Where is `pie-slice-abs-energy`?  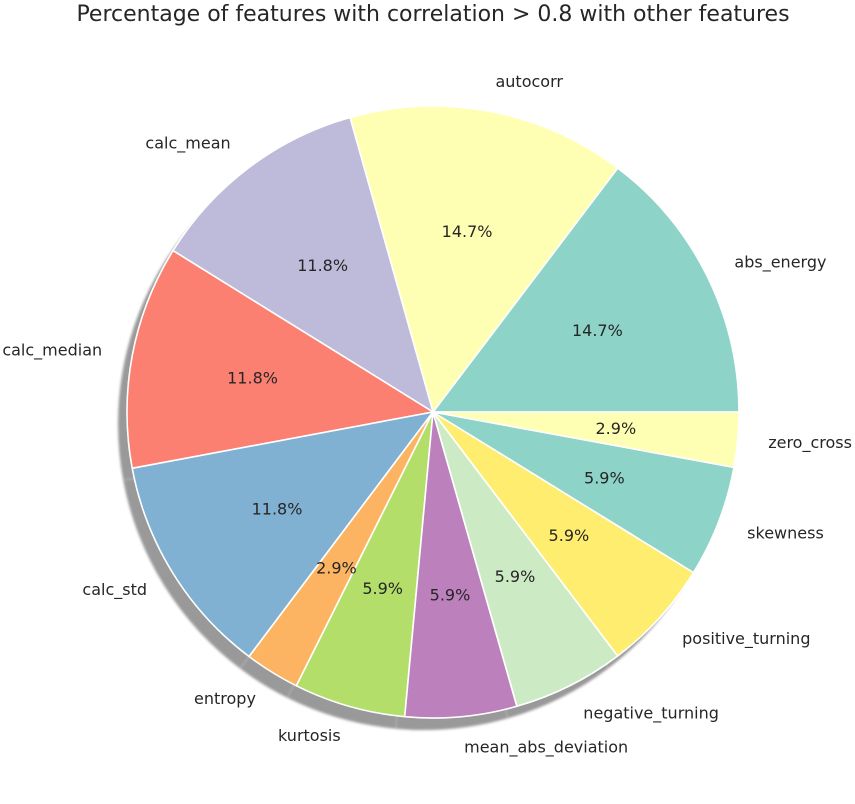 pie-slice-abs-energy is located at coordinates (586, 290).